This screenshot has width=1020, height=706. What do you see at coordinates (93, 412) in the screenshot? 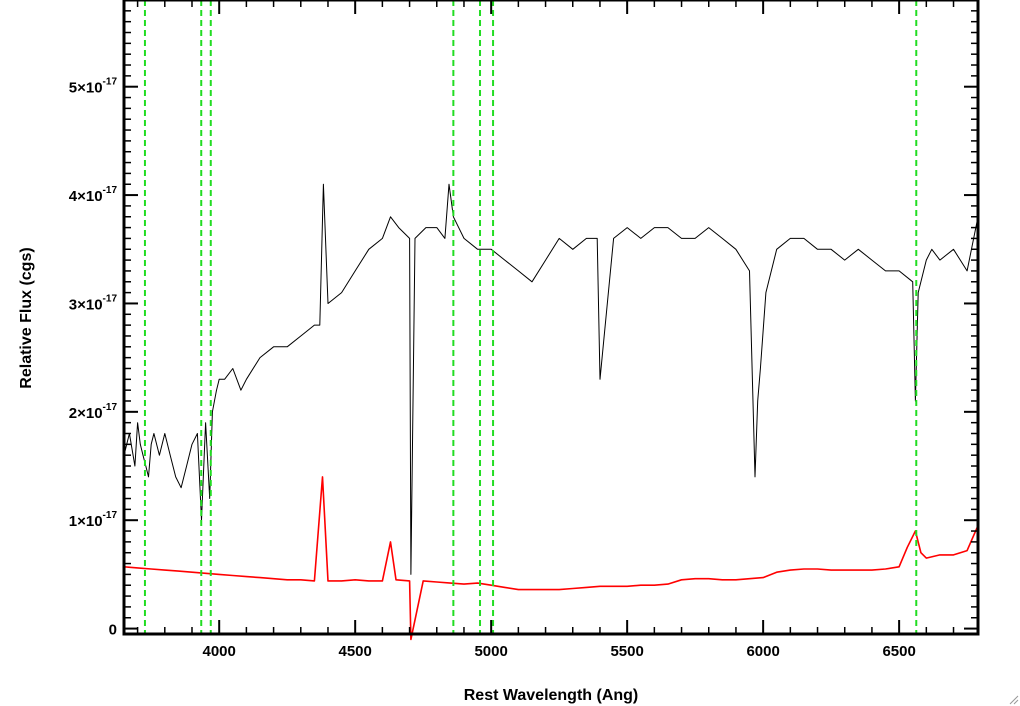
I see `y-tick-label: 2×10⁻¹⁷` at bounding box center [93, 412].